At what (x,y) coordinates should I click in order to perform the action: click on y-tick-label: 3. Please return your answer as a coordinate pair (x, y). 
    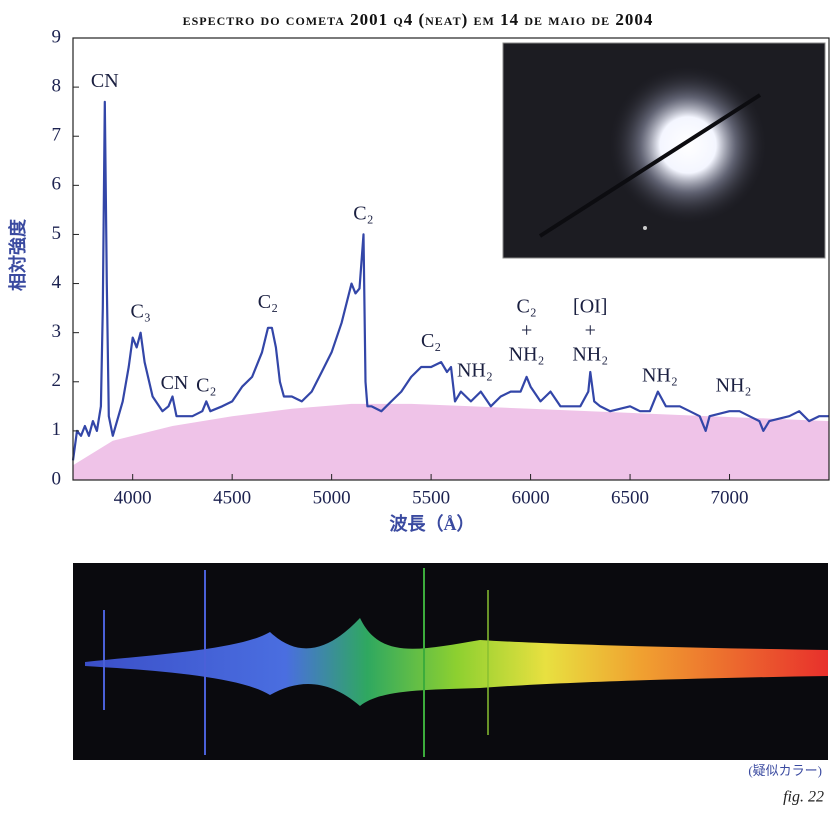
    Looking at the image, I should click on (57, 331).